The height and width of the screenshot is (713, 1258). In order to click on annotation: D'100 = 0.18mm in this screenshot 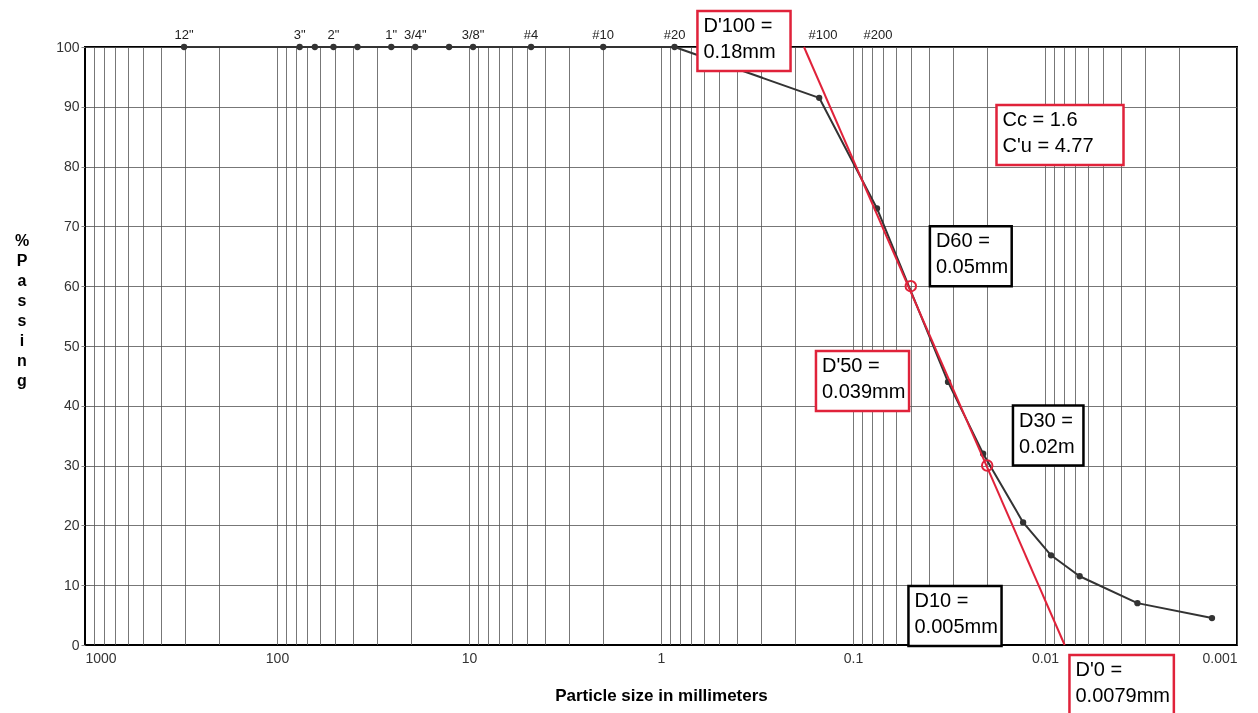, I will do `click(739, 38)`.